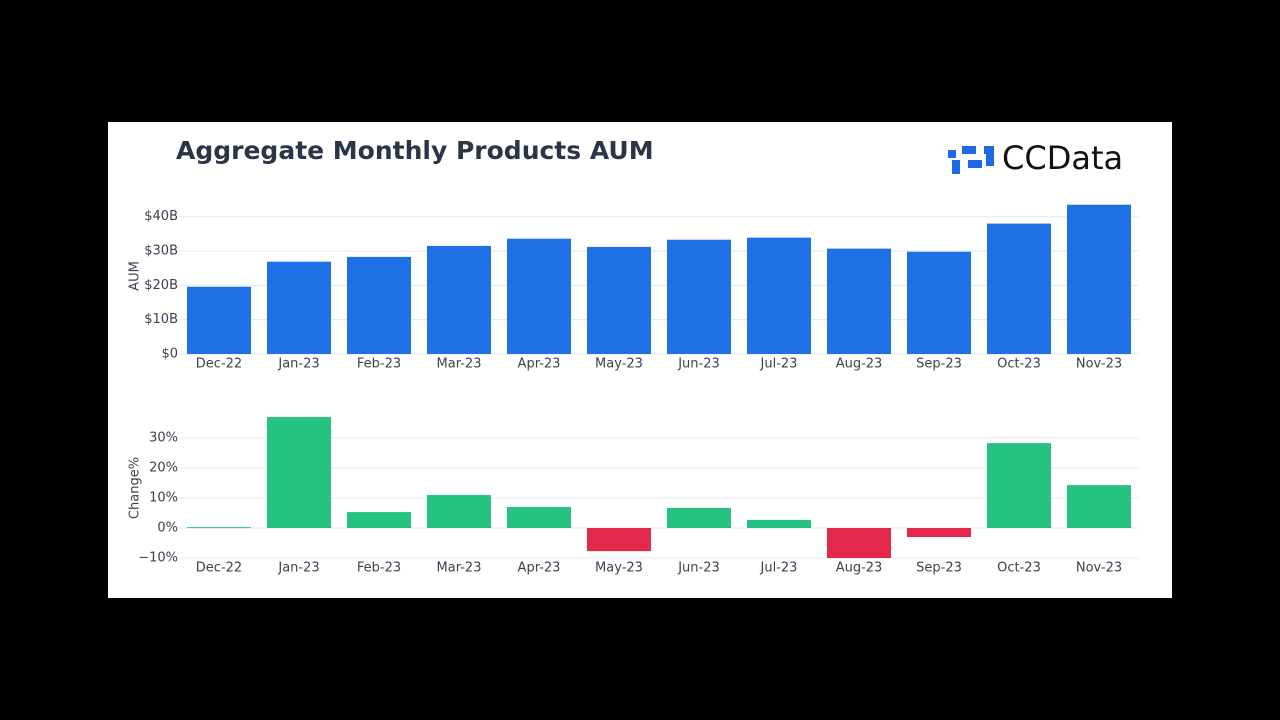 The height and width of the screenshot is (720, 1280). I want to click on y-tick-label: $30B, so click(161, 251).